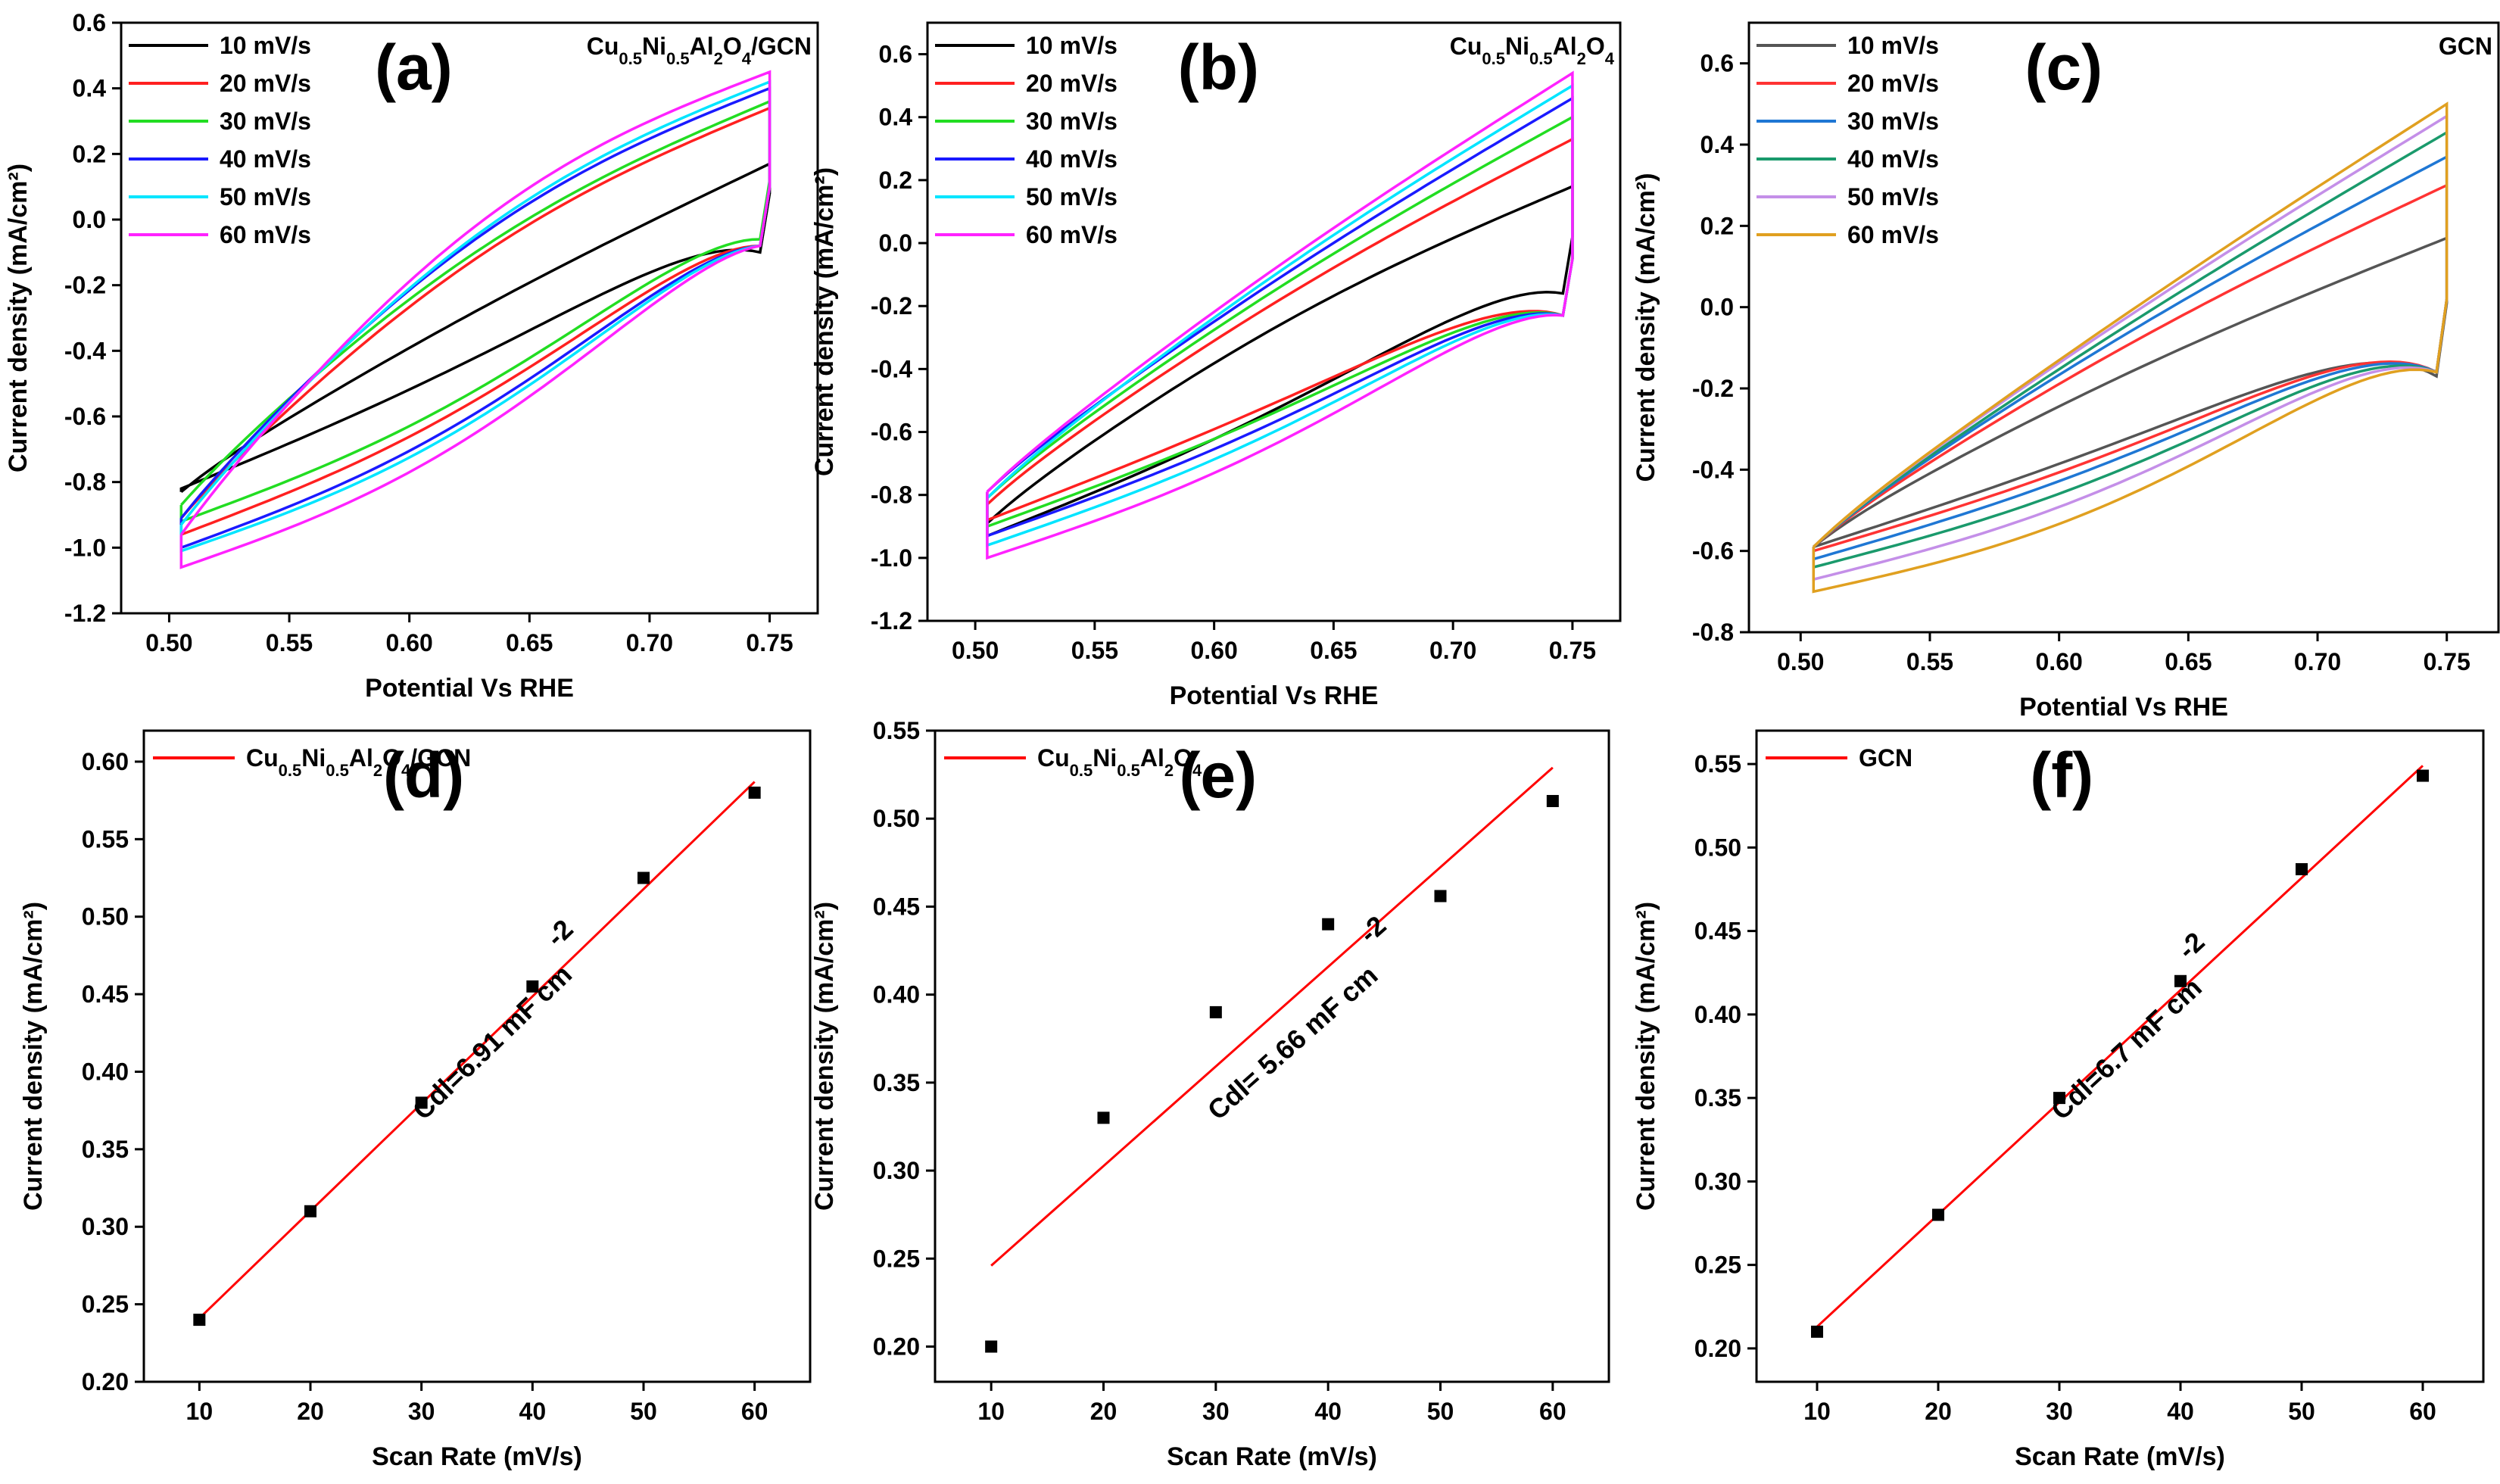 This screenshot has width=2500, height=1484. Describe the element at coordinates (414, 67) in the screenshot. I see `panel-letter: (a)` at that location.